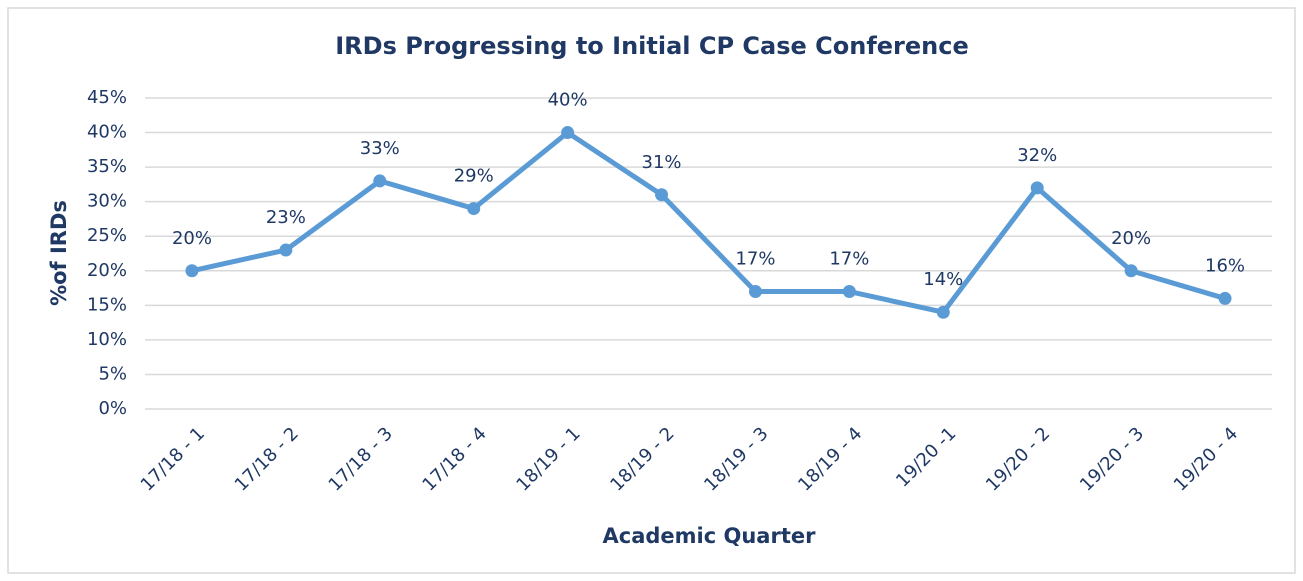 This screenshot has width=1303, height=581. Describe the element at coordinates (474, 176) in the screenshot. I see `data-label: 29%` at that location.